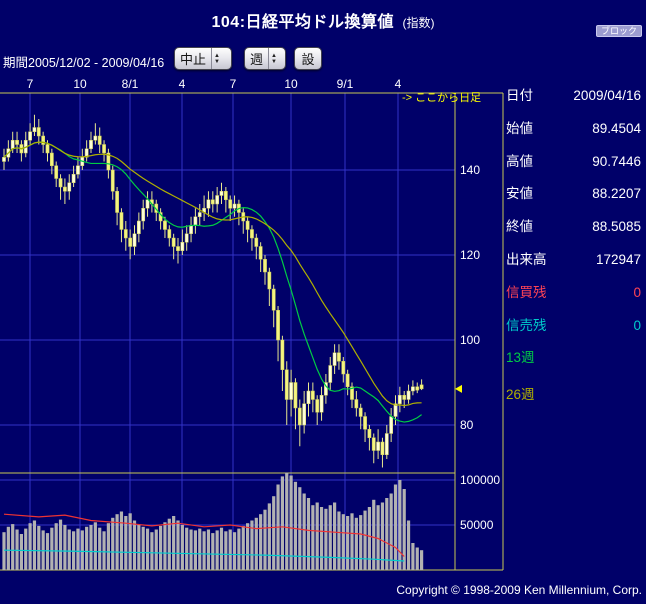 Image resolution: width=646 pixels, height=604 pixels. I want to click on quote-label: 信買残, so click(526, 292).